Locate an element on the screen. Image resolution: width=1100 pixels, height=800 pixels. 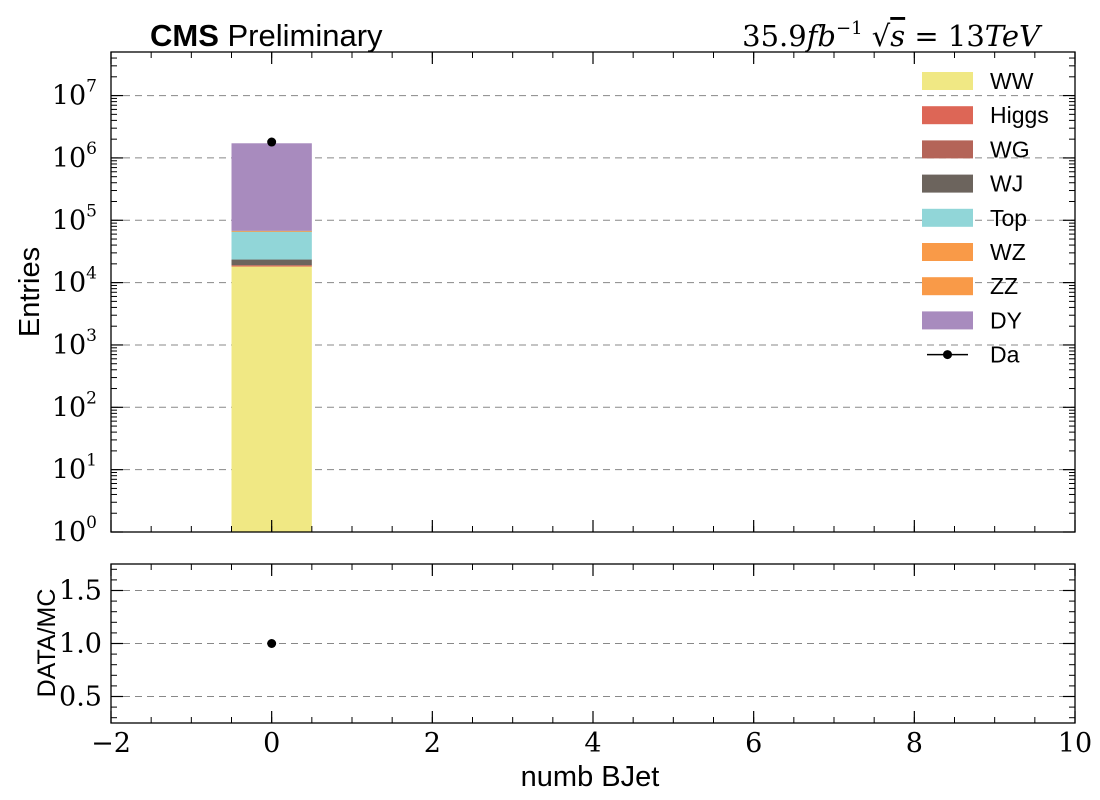
legend-label: Top is located at coordinates (1008, 218).